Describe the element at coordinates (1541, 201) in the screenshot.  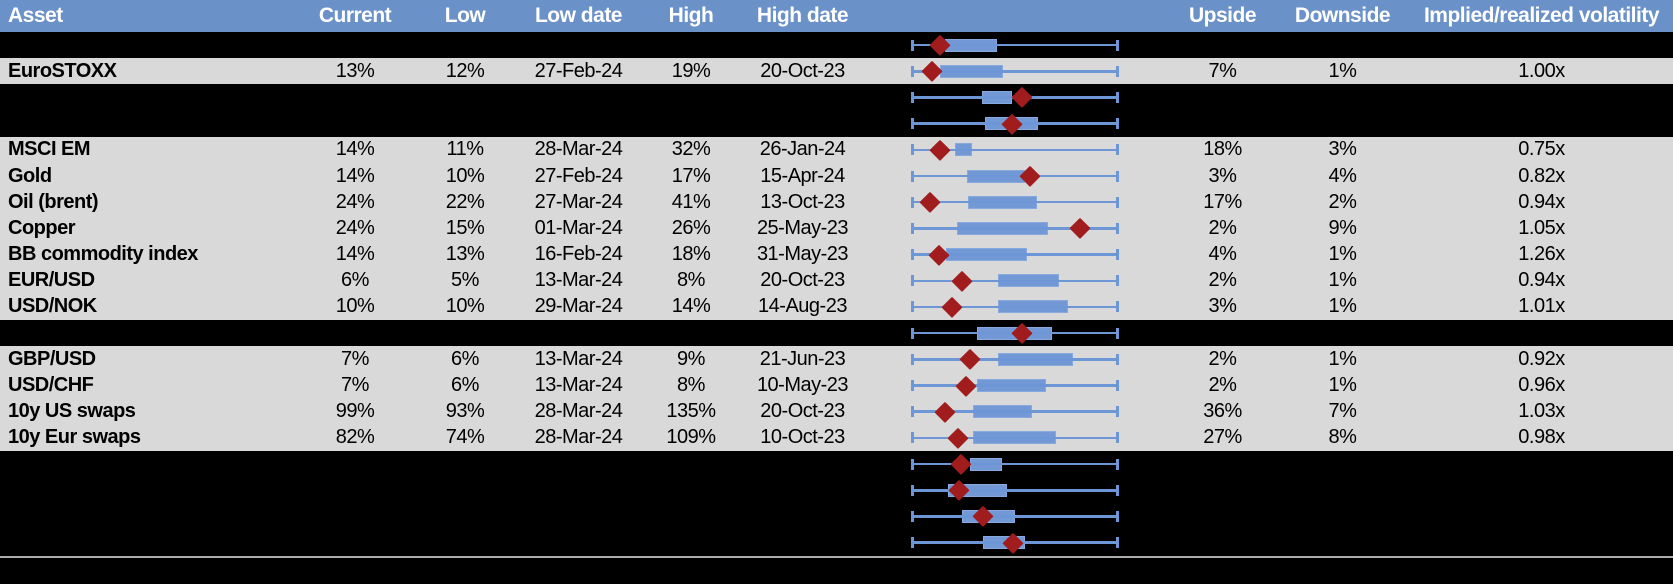
I see `cell-implied-realized-volatility: 0.94x` at that location.